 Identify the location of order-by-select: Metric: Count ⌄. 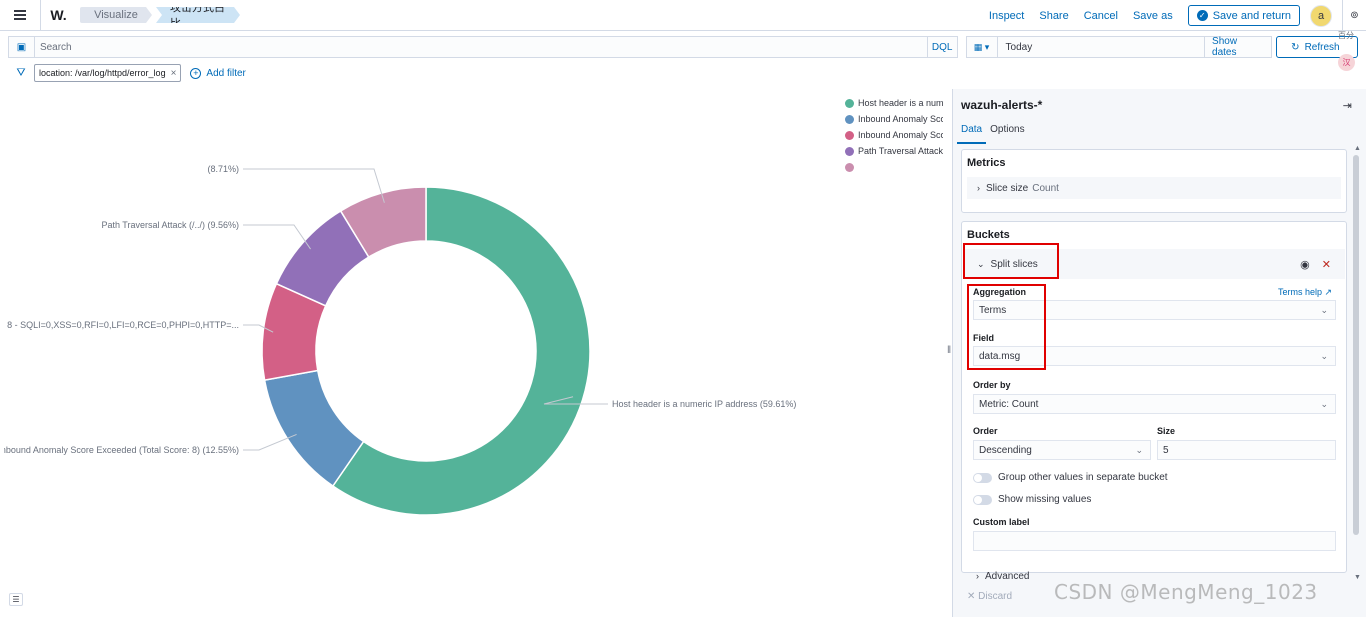
(1154, 404).